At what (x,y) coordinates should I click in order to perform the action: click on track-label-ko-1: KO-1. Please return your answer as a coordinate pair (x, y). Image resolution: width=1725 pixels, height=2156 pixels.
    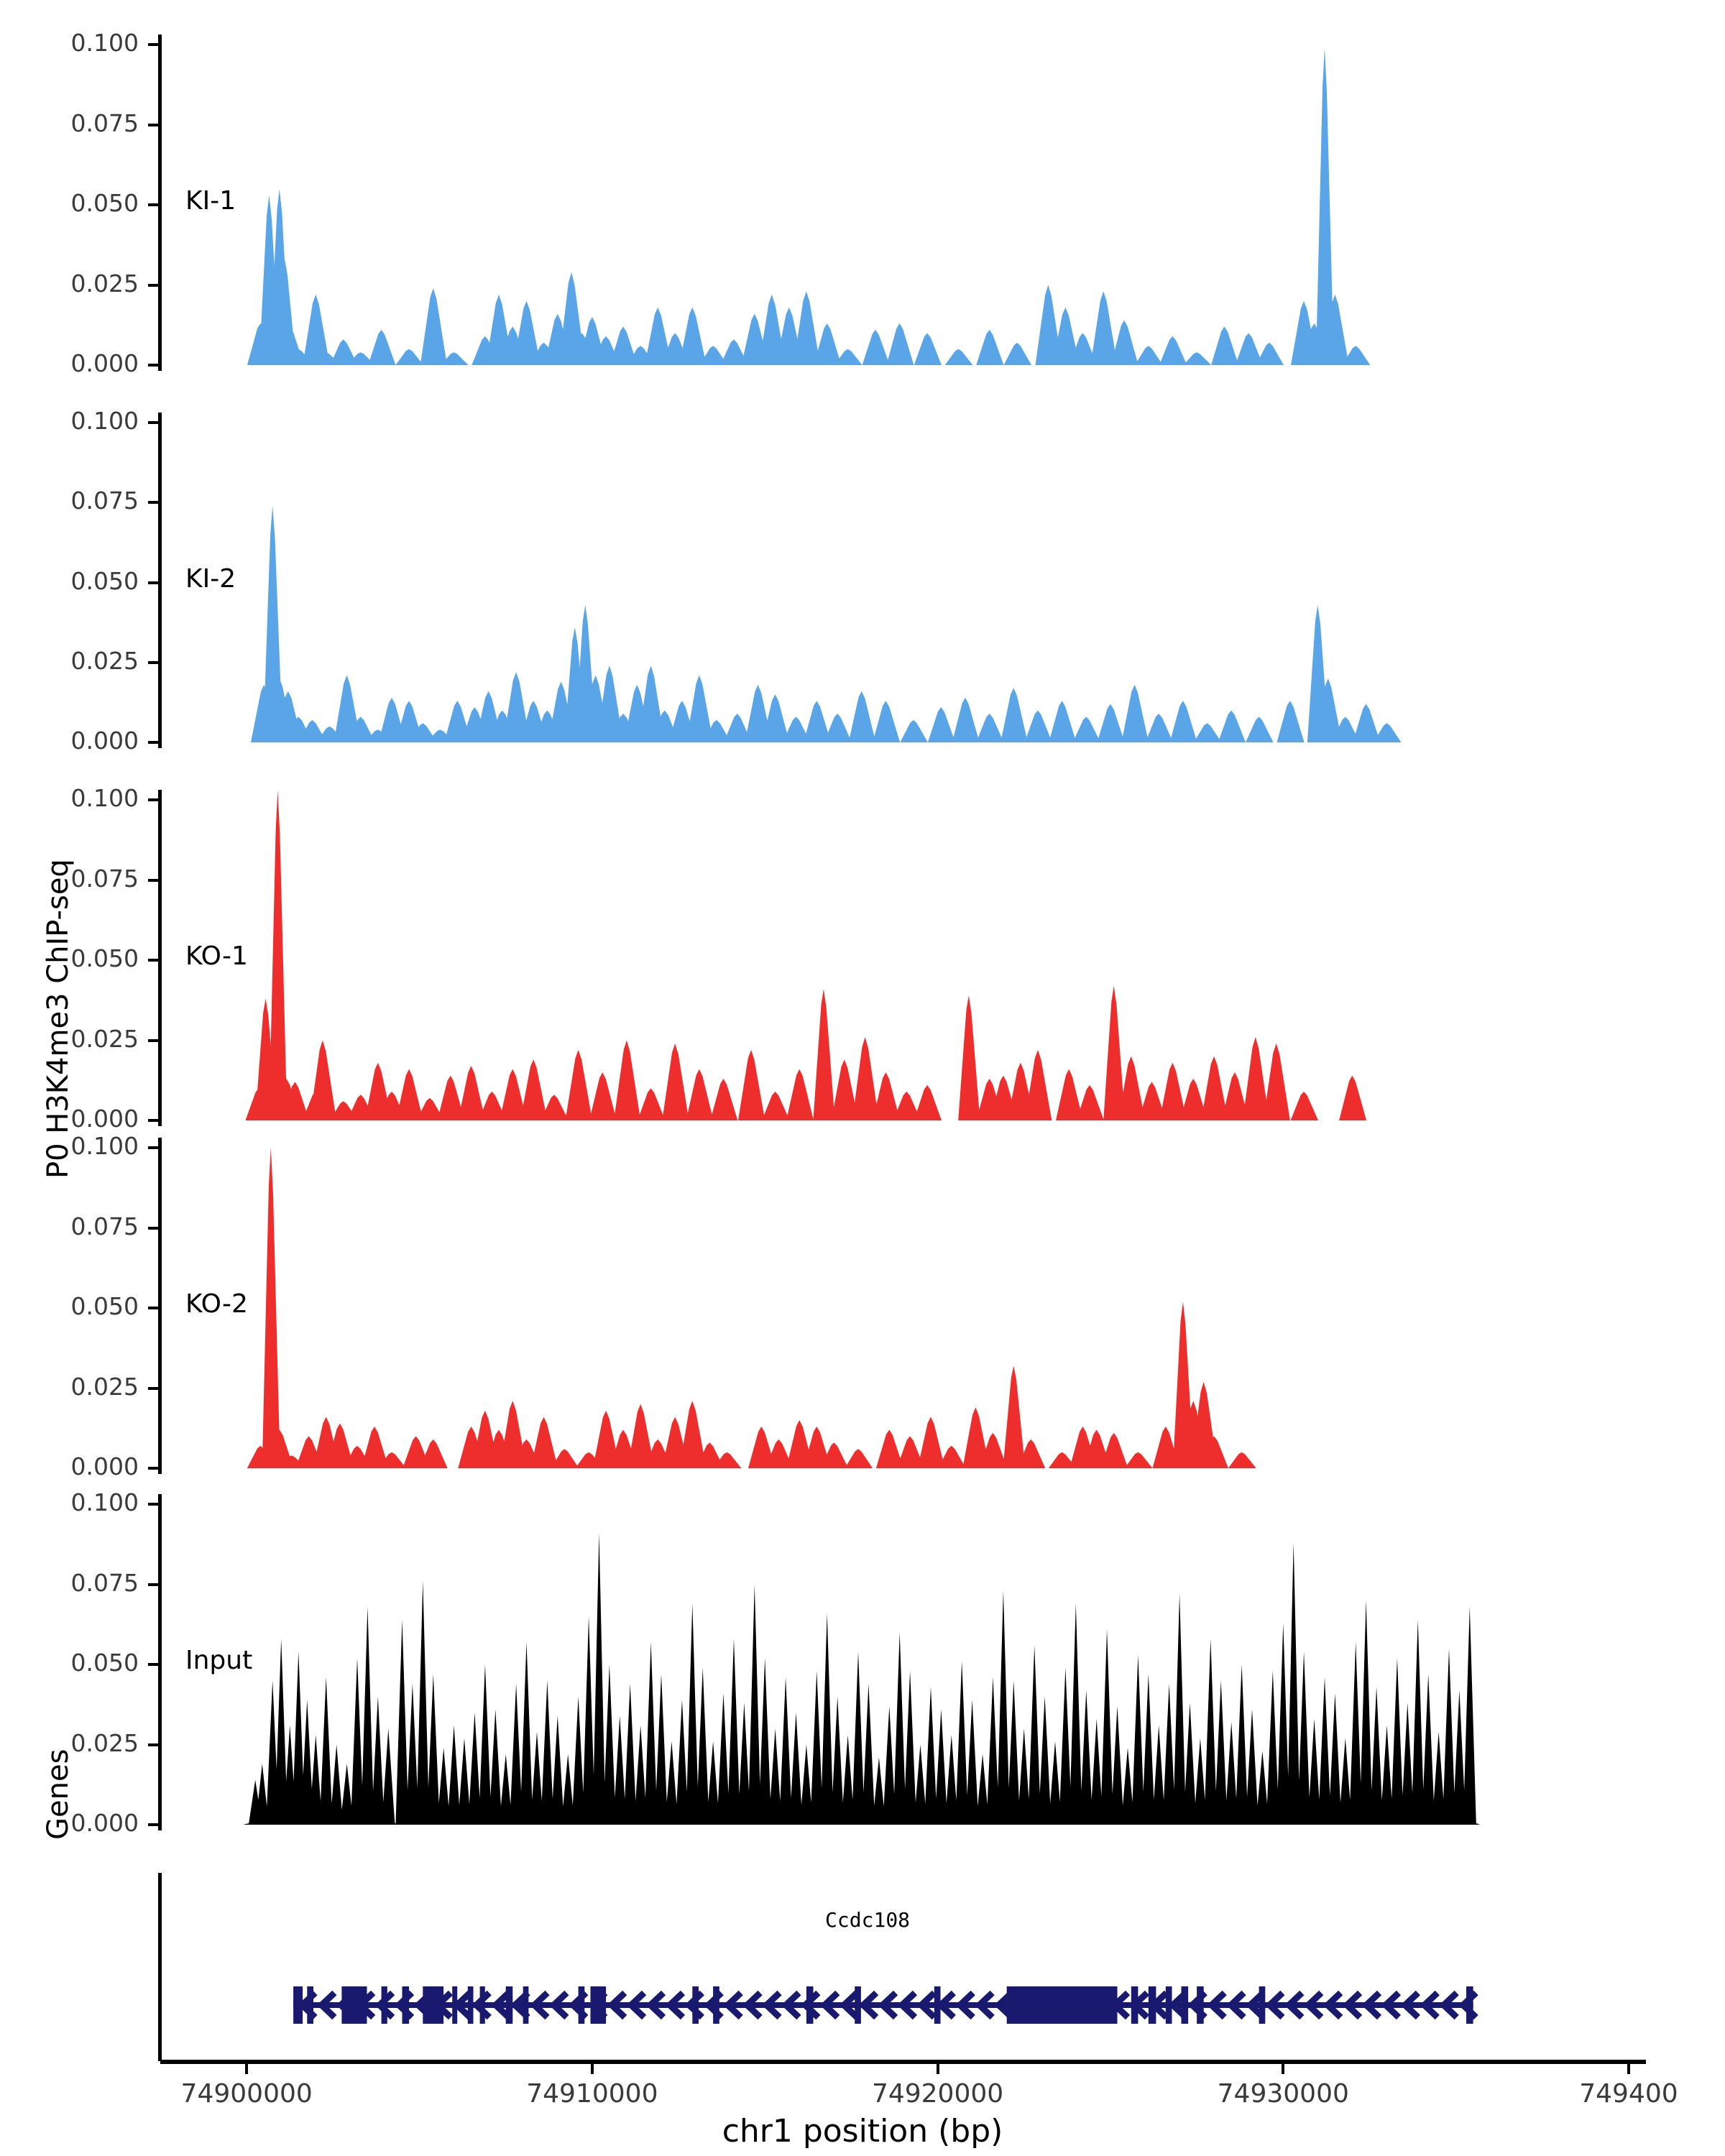
    Looking at the image, I should click on (216, 956).